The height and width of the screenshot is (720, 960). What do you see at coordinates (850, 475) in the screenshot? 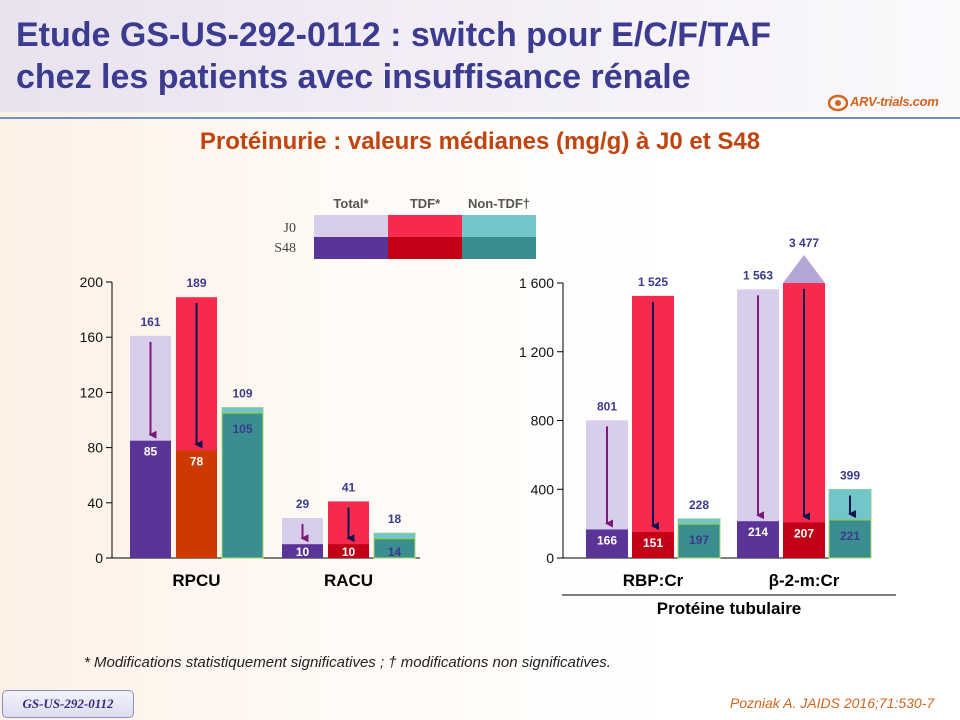
I see `value-label-j0: 399` at bounding box center [850, 475].